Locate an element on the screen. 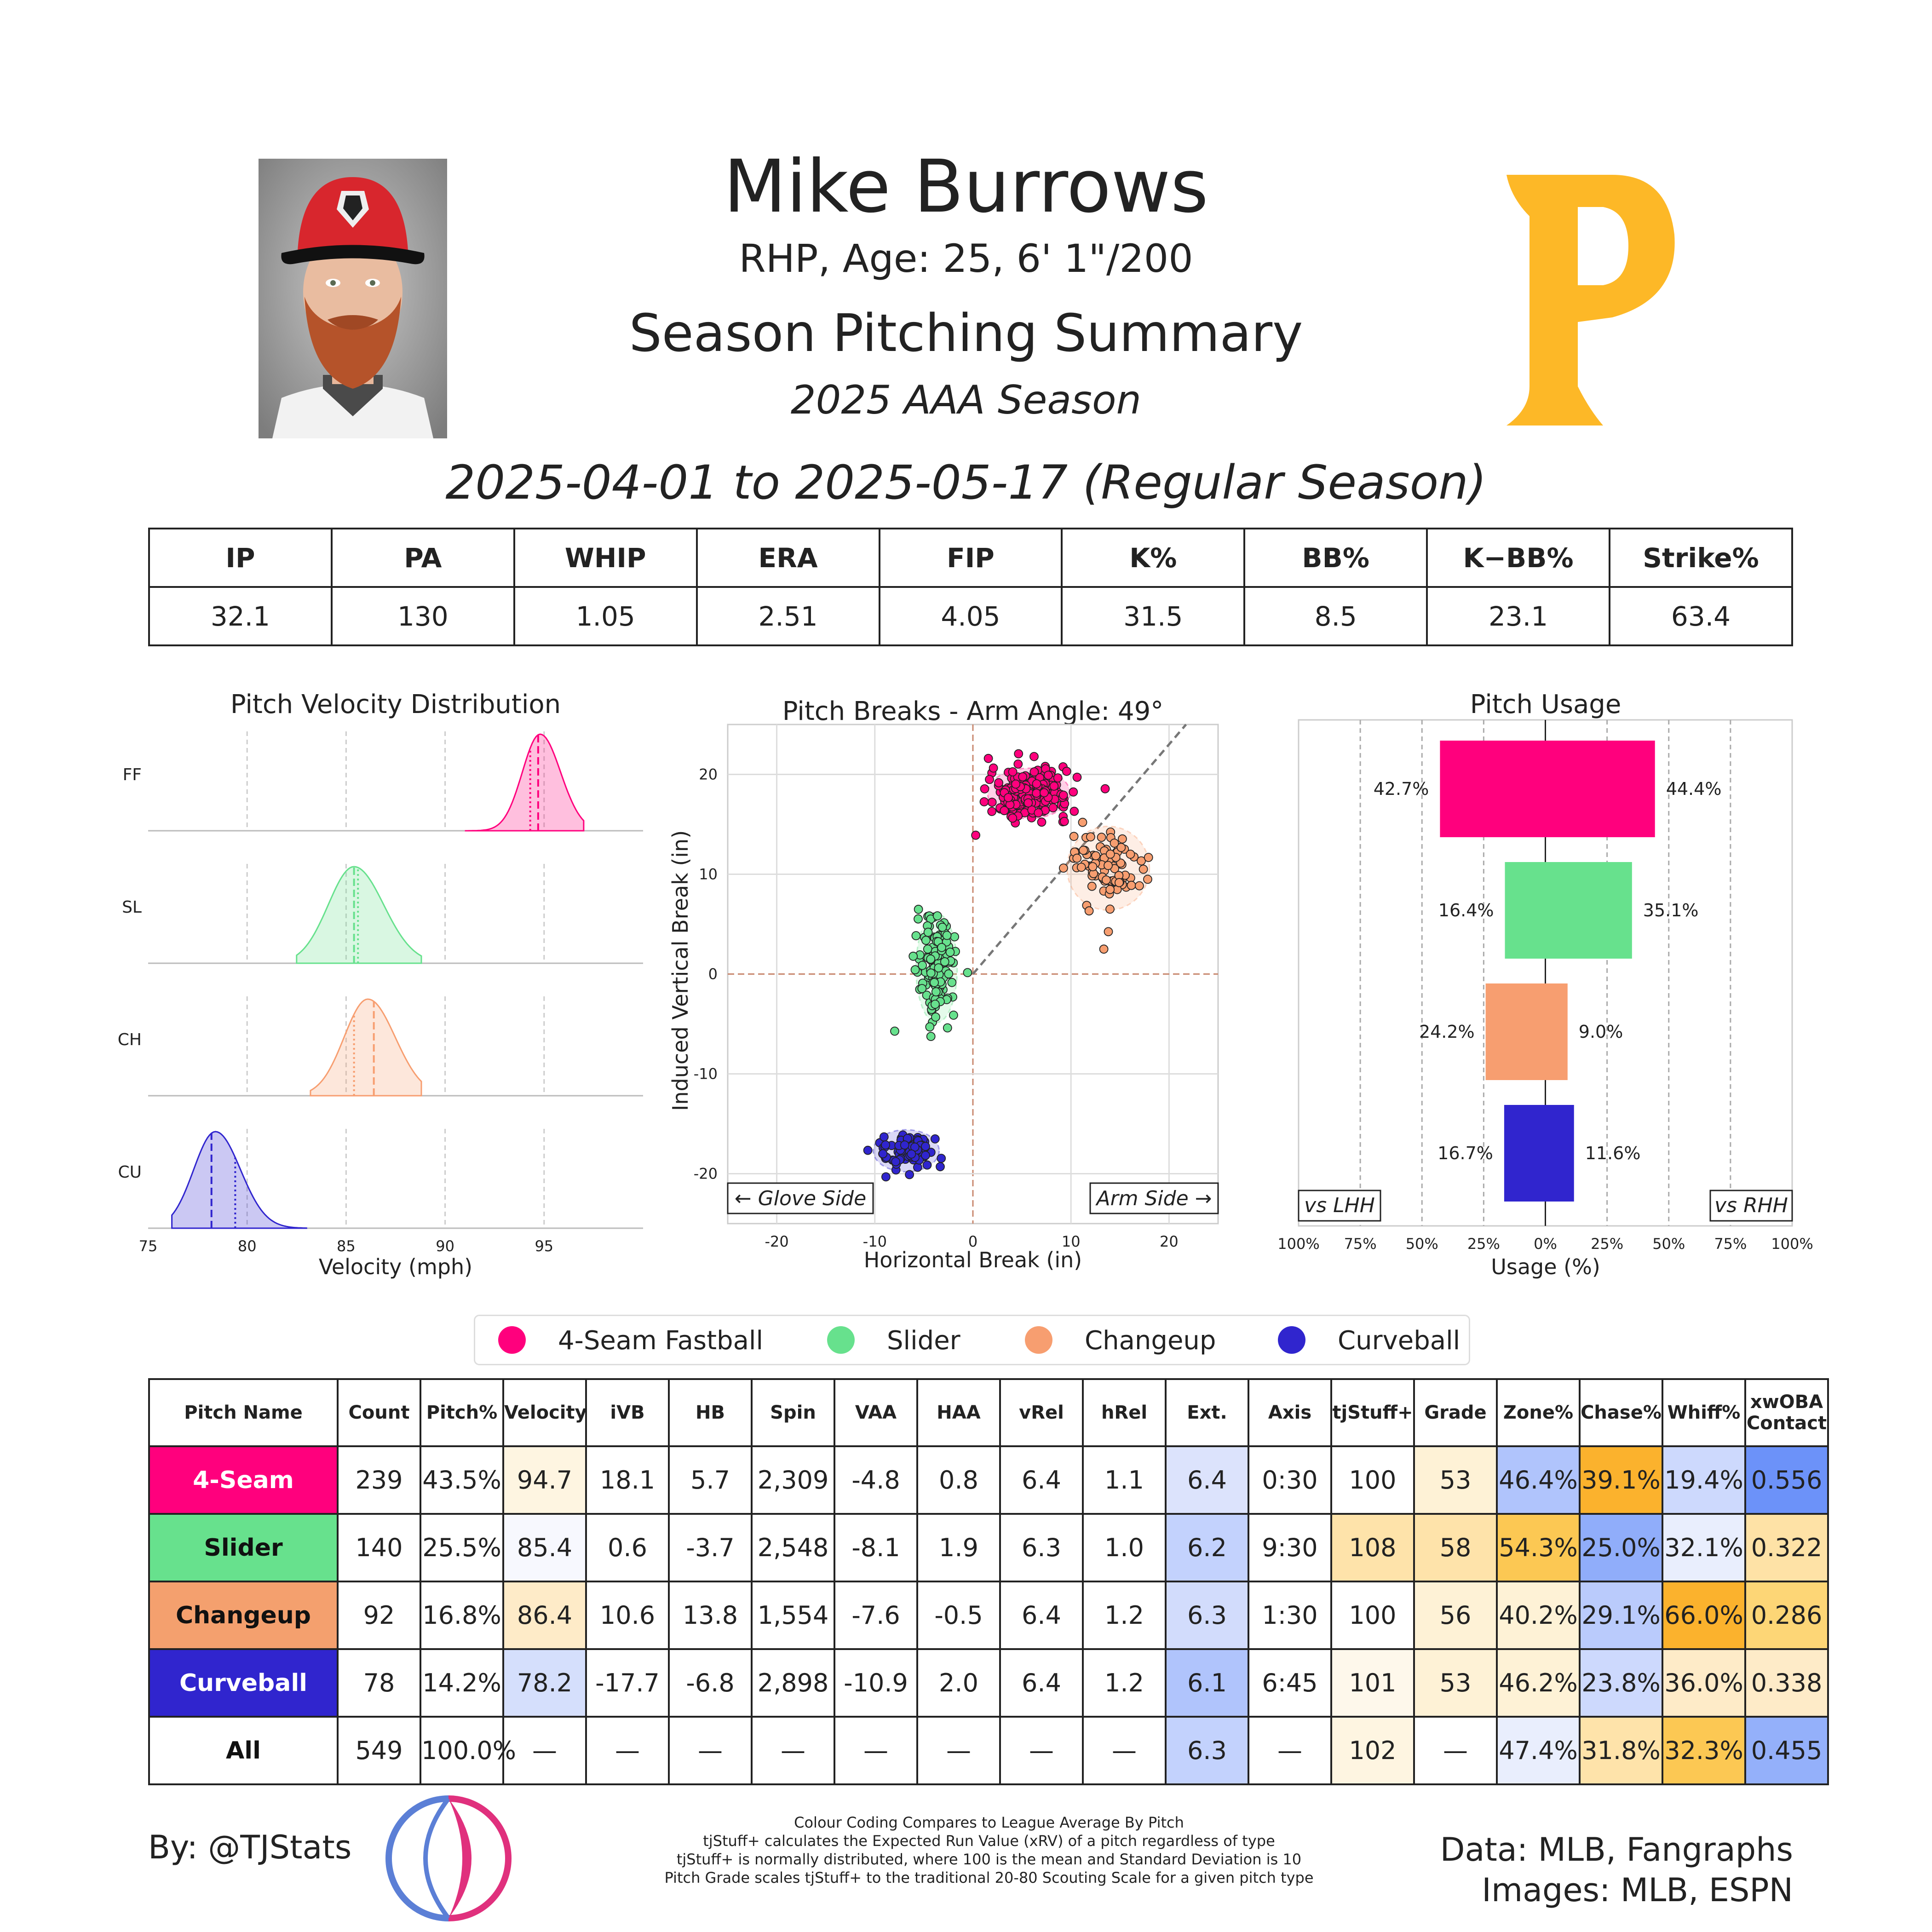 This screenshot has height=1932, width=1932. team-logo: P is located at coordinates (1590, 300).